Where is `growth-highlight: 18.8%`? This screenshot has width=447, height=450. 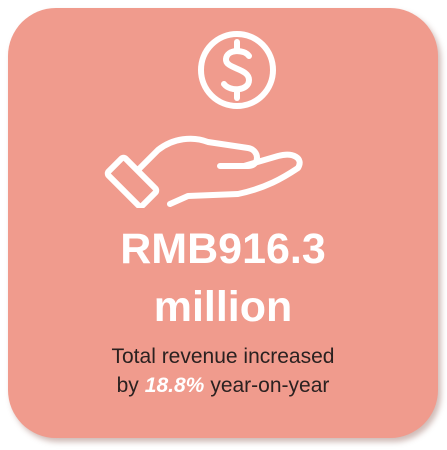
growth-highlight: 18.8% is located at coordinates (174, 385).